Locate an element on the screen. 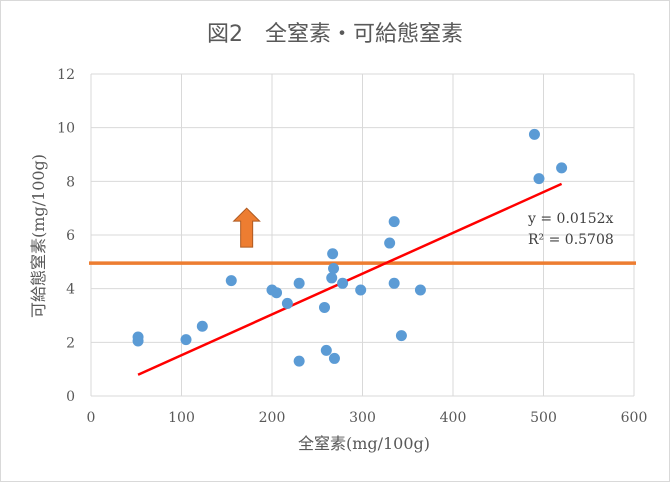  trendline-equation: y = 0.0152x is located at coordinates (570, 219).